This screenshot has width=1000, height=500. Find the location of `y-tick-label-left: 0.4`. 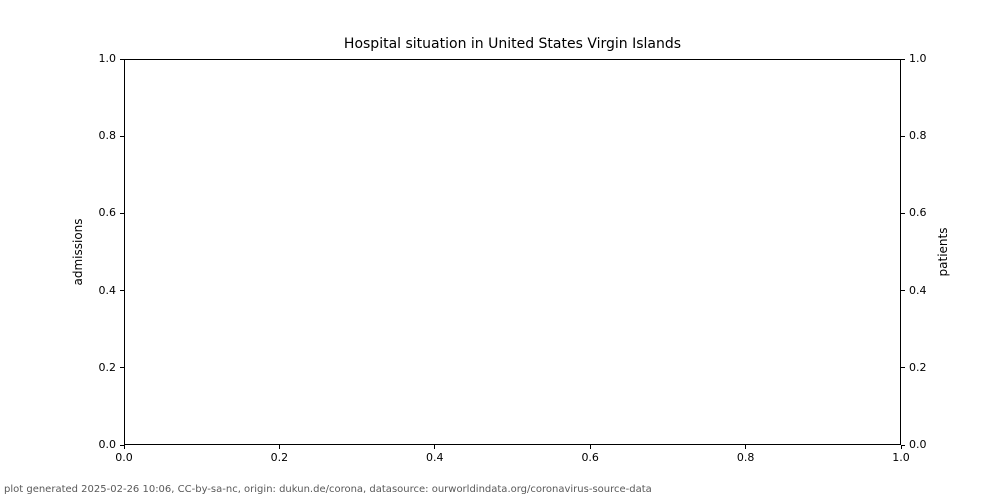

y-tick-label-left: 0.4 is located at coordinates (107, 290).